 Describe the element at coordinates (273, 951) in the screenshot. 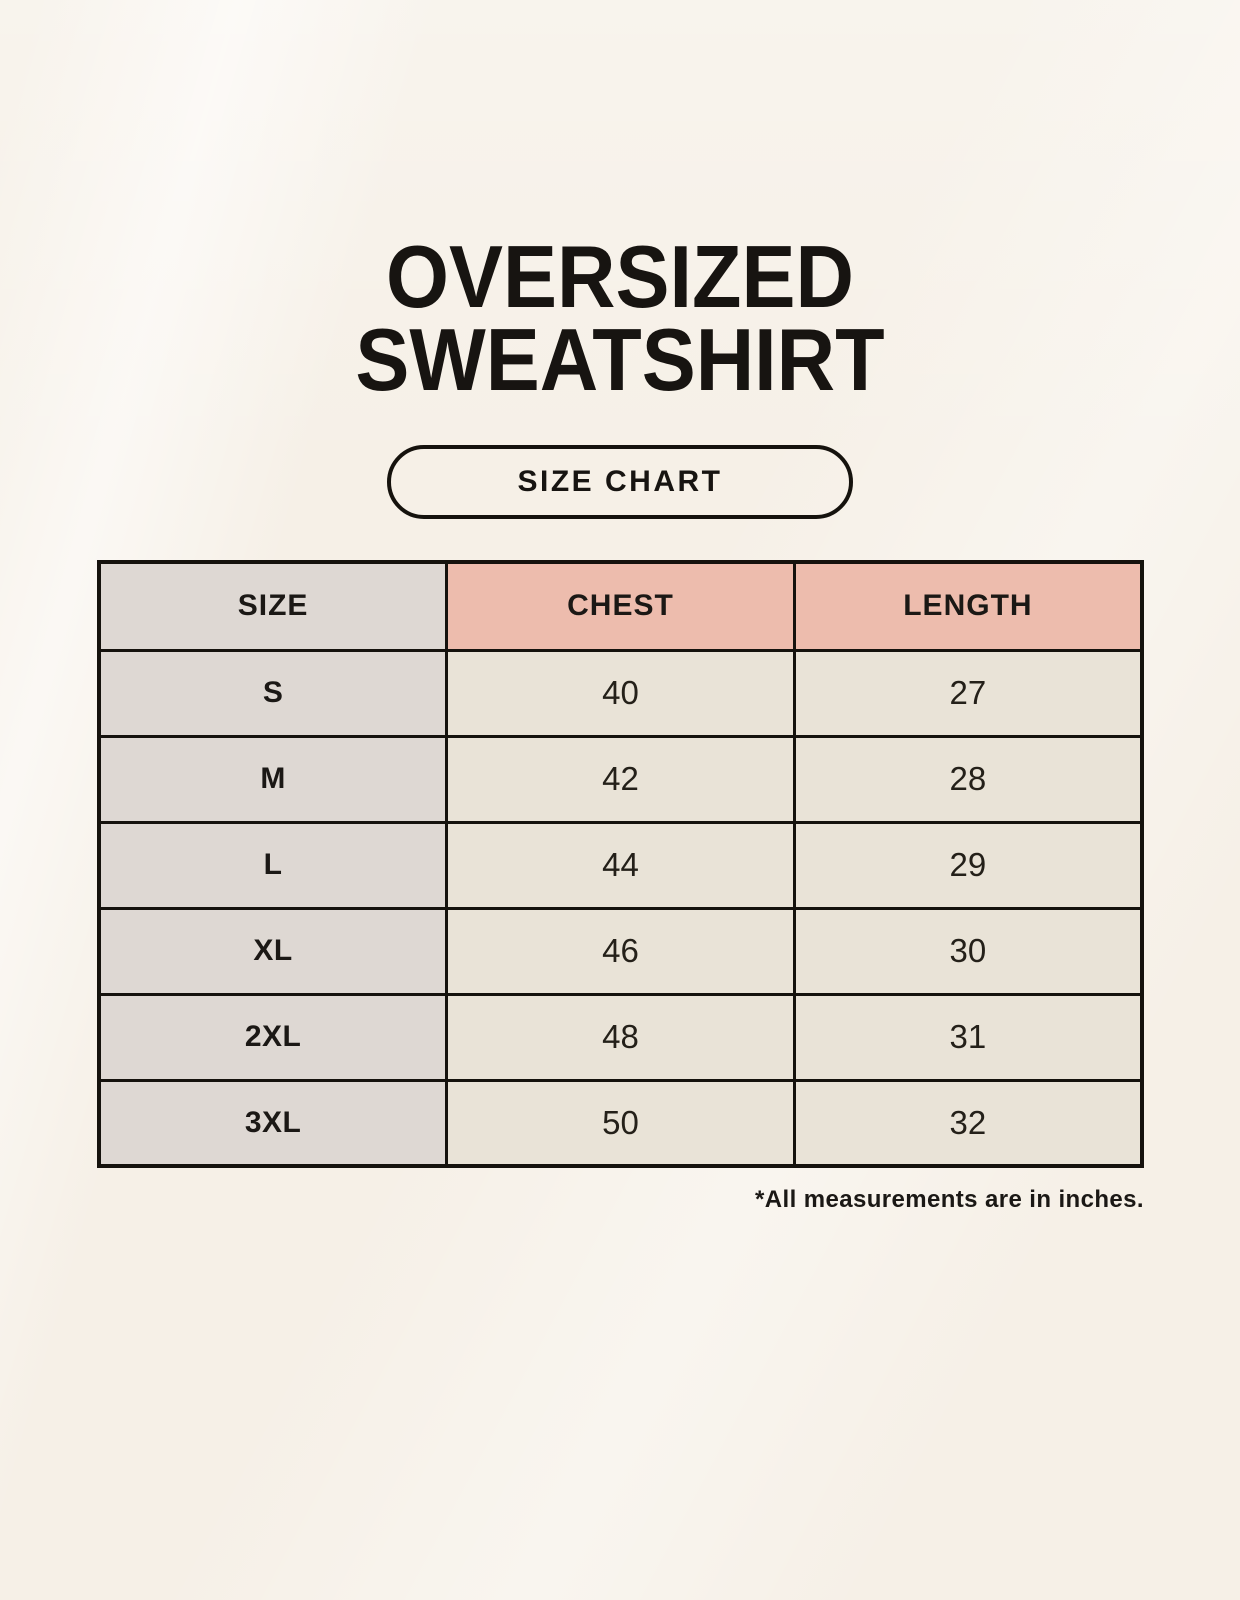

I see `size-cell: XL` at that location.